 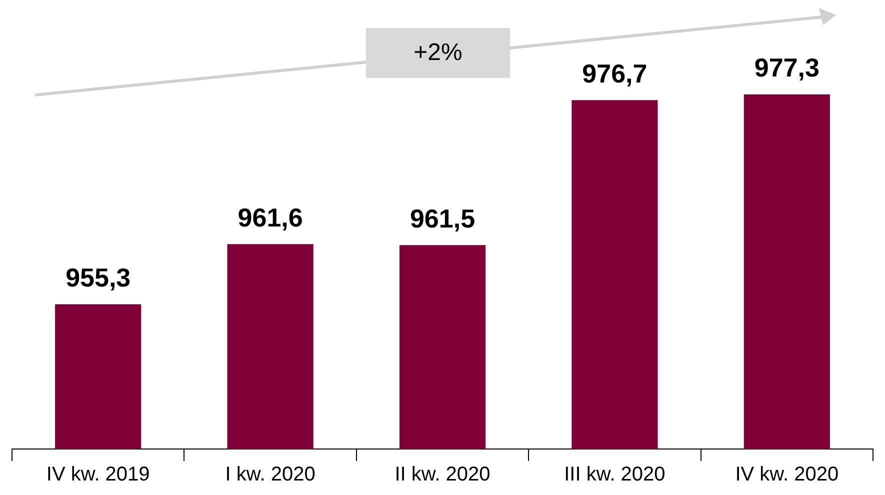 What do you see at coordinates (270, 217) in the screenshot?
I see `data-label: 961,6` at bounding box center [270, 217].